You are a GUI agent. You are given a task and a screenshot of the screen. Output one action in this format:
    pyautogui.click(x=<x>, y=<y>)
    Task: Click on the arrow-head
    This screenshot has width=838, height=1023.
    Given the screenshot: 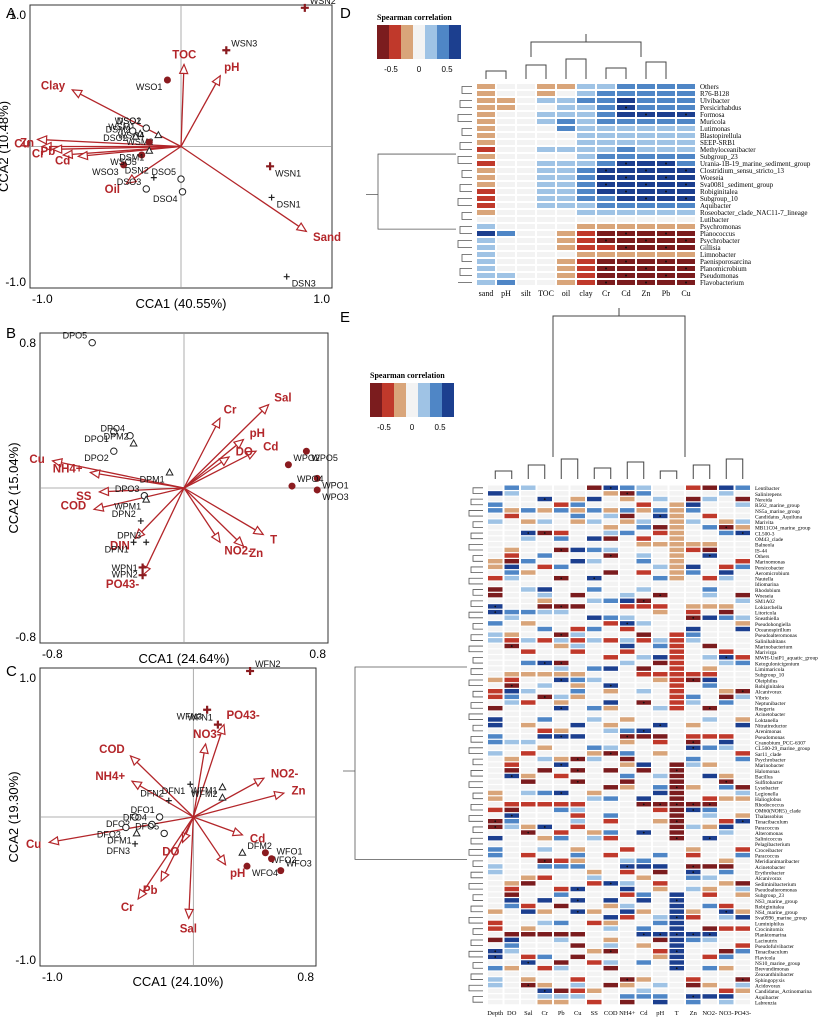 What is the action you would take?
    pyautogui.click(x=224, y=461)
    